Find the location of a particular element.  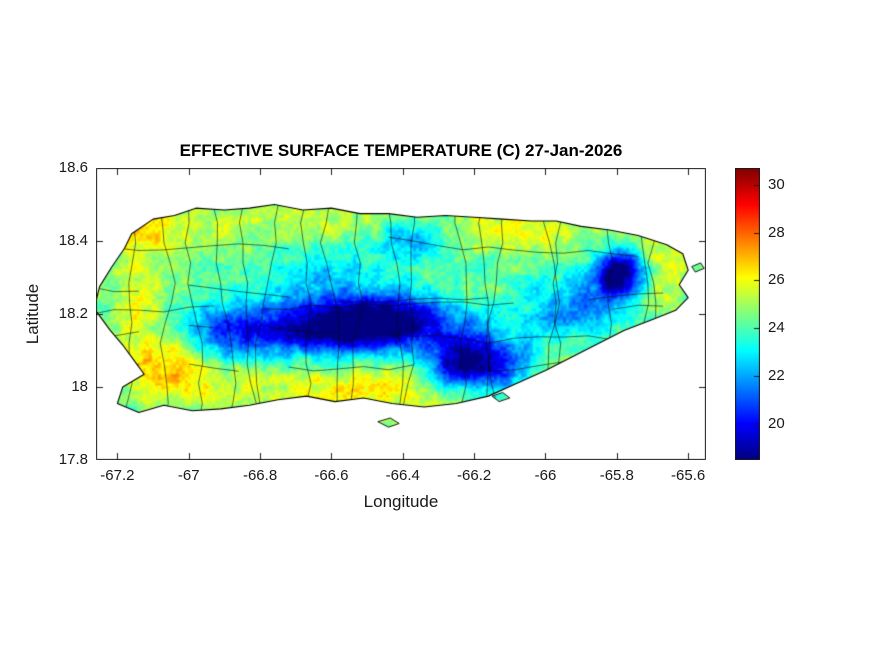

x-tick-label: -66 is located at coordinates (545, 475).